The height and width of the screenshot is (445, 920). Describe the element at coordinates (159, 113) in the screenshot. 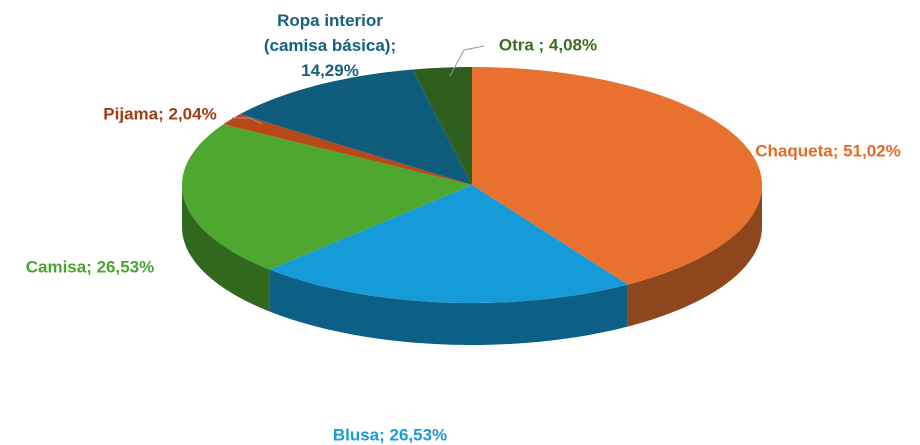

I see `data-label: Pijama; 2,04%` at that location.